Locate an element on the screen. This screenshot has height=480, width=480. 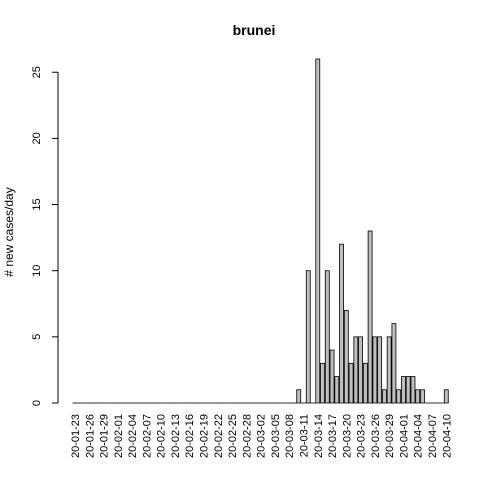
x-tick-label: 20-03-20 is located at coordinates (347, 436).